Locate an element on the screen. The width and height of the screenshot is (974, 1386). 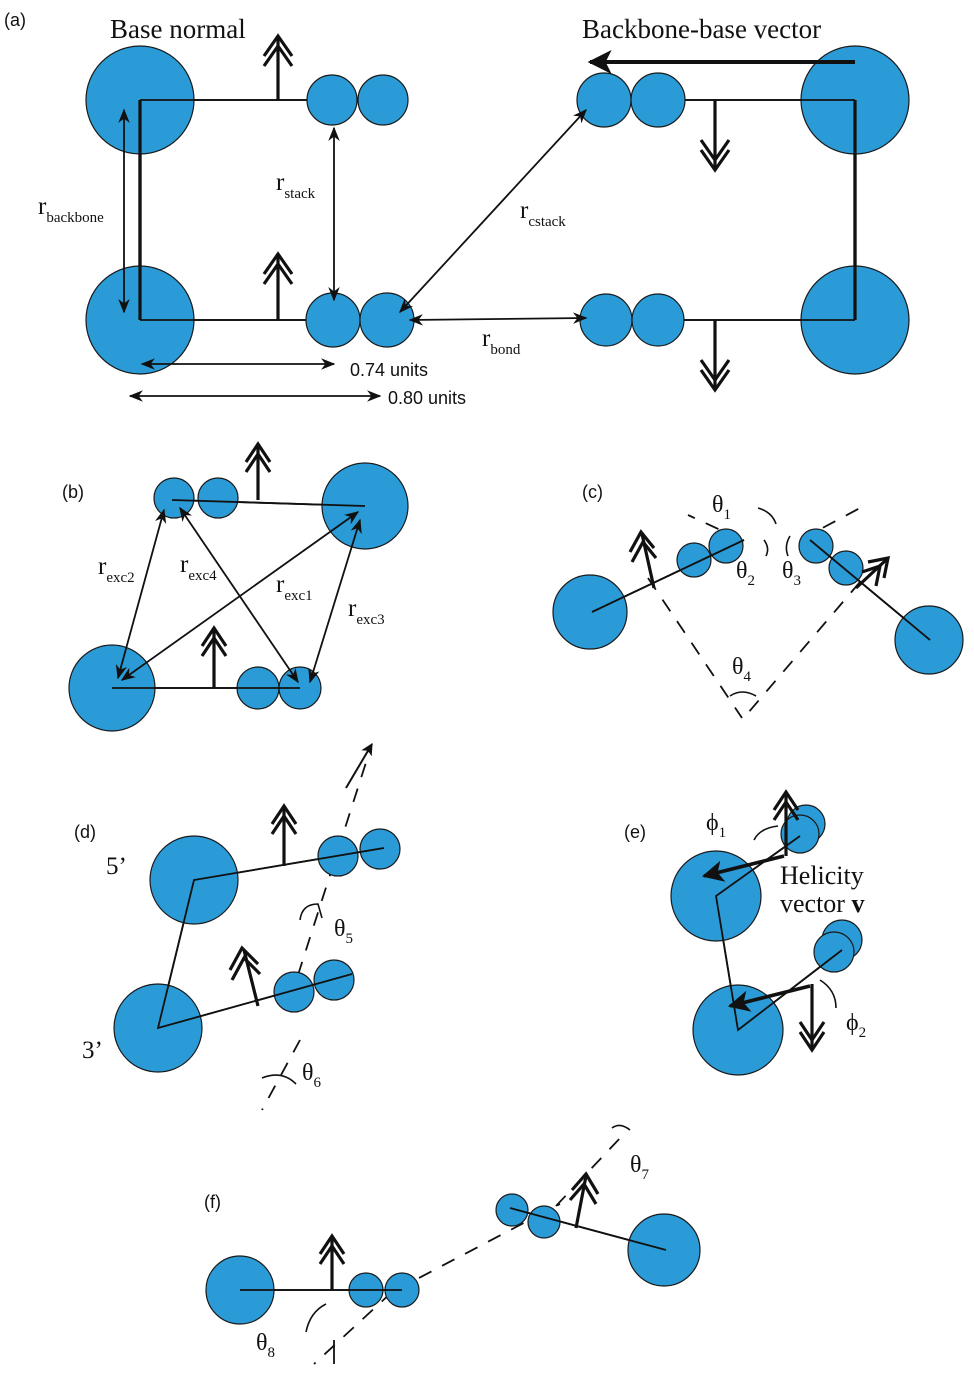
panel-f: (f) θ7 θ8 is located at coordinates (452, 1244).